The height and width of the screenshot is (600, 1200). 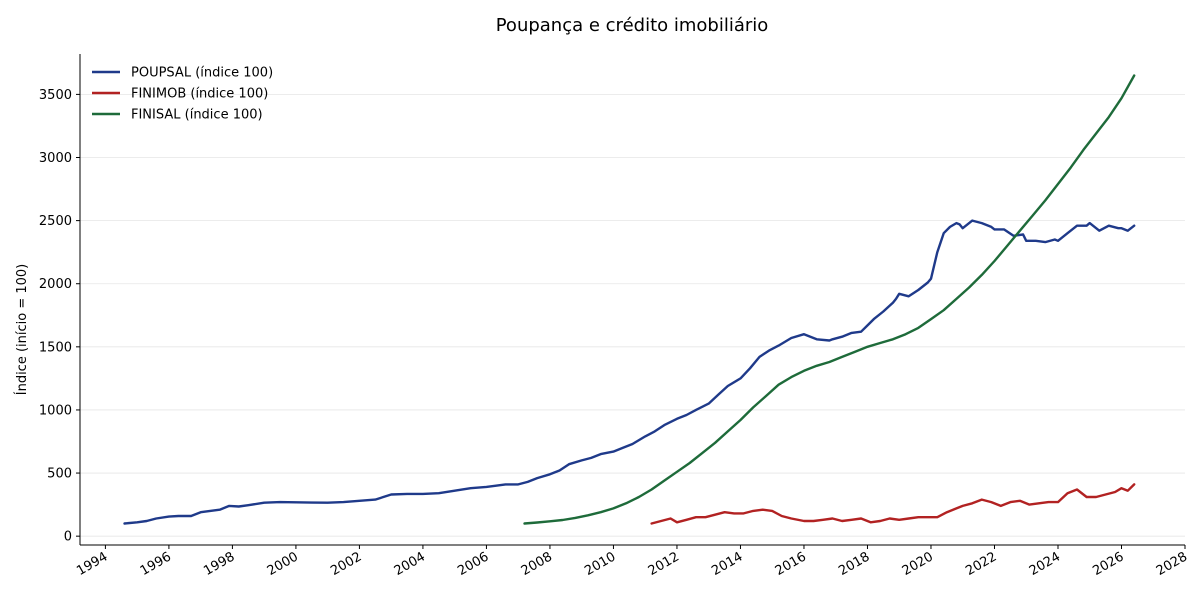 I want to click on x-tick-label: 2022, so click(x=981, y=564).